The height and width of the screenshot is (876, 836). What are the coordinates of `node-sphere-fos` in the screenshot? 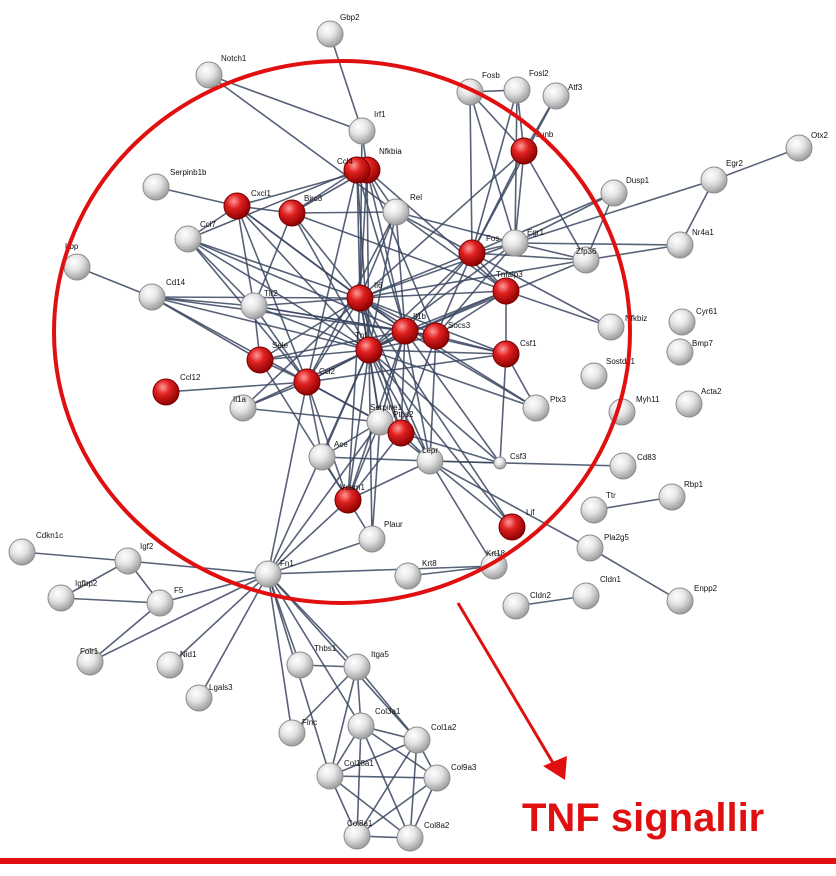 It's located at (472, 253).